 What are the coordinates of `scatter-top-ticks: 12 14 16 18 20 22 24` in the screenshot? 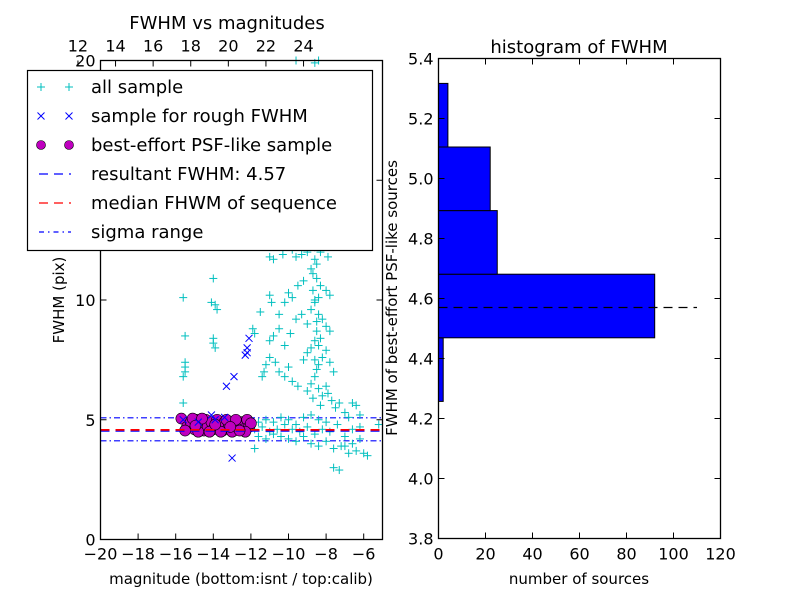 It's located at (191, 52).